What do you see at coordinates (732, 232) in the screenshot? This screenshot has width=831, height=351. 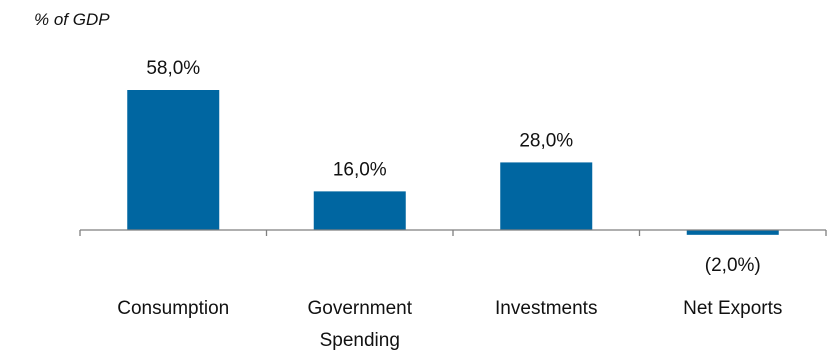 I see `bar-net-exports` at bounding box center [732, 232].